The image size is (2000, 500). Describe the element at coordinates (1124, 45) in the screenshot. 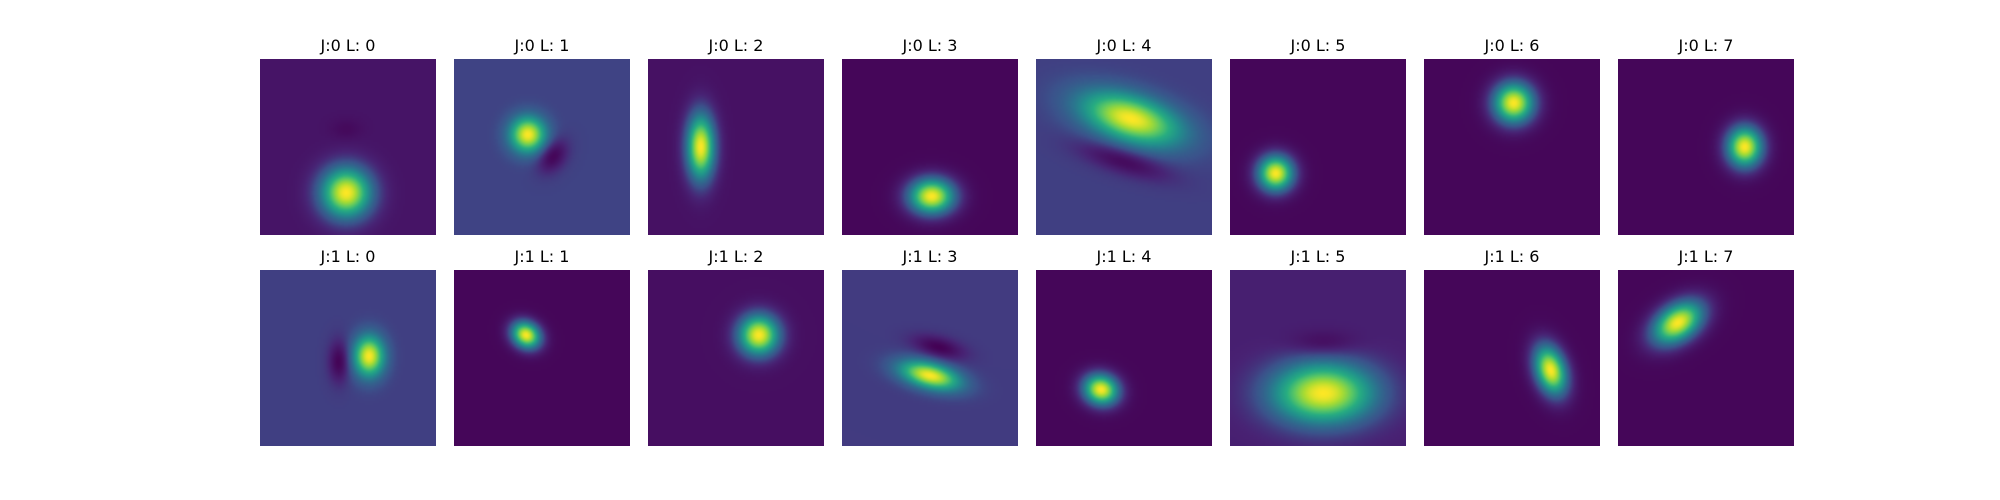

I see `panel-title: J:0 L: 4` at that location.